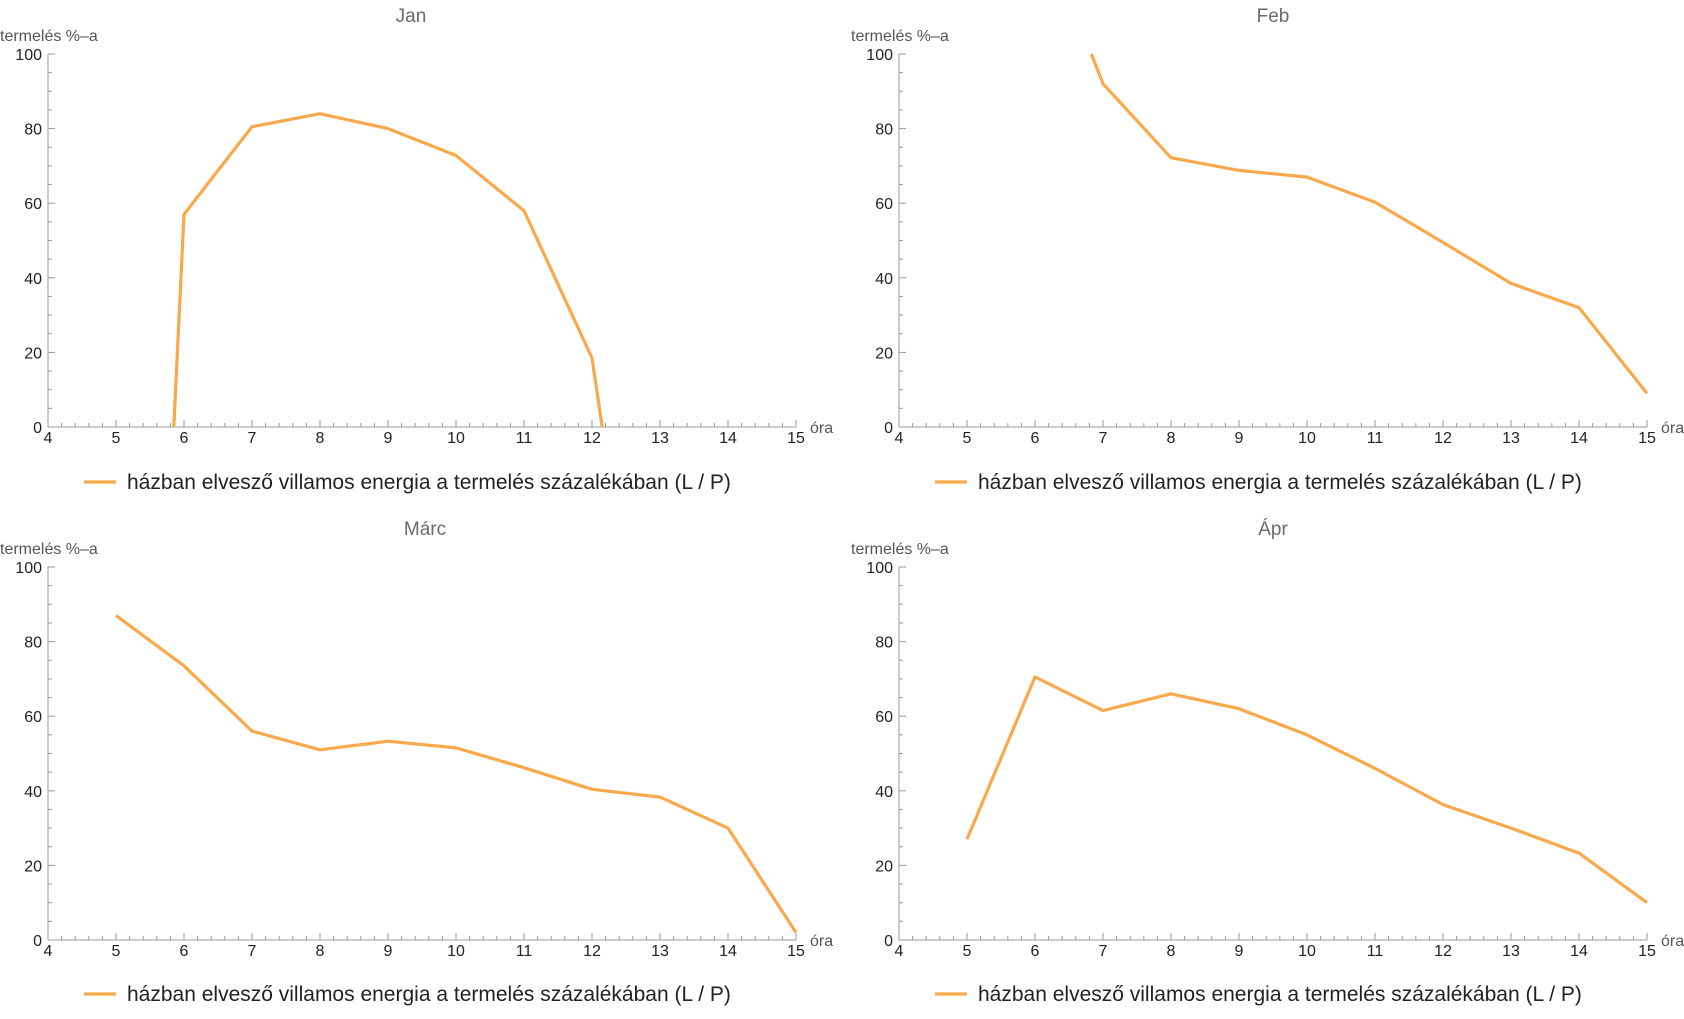  I want to click on chart-title: Jan, so click(411, 16).